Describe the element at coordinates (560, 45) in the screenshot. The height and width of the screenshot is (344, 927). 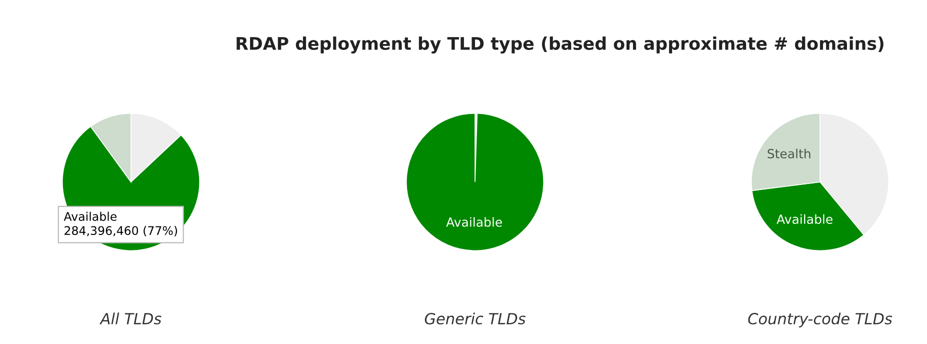
I see `text: RDAP deployment by TLD type (based on approximate # domains)` at that location.